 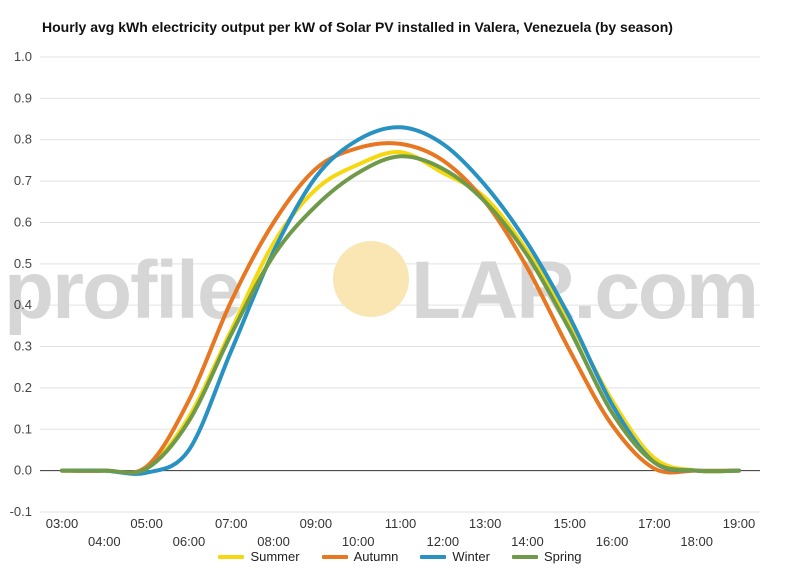 What do you see at coordinates (584, 290) in the screenshot?
I see `watermark-text-right: LAR.com` at bounding box center [584, 290].